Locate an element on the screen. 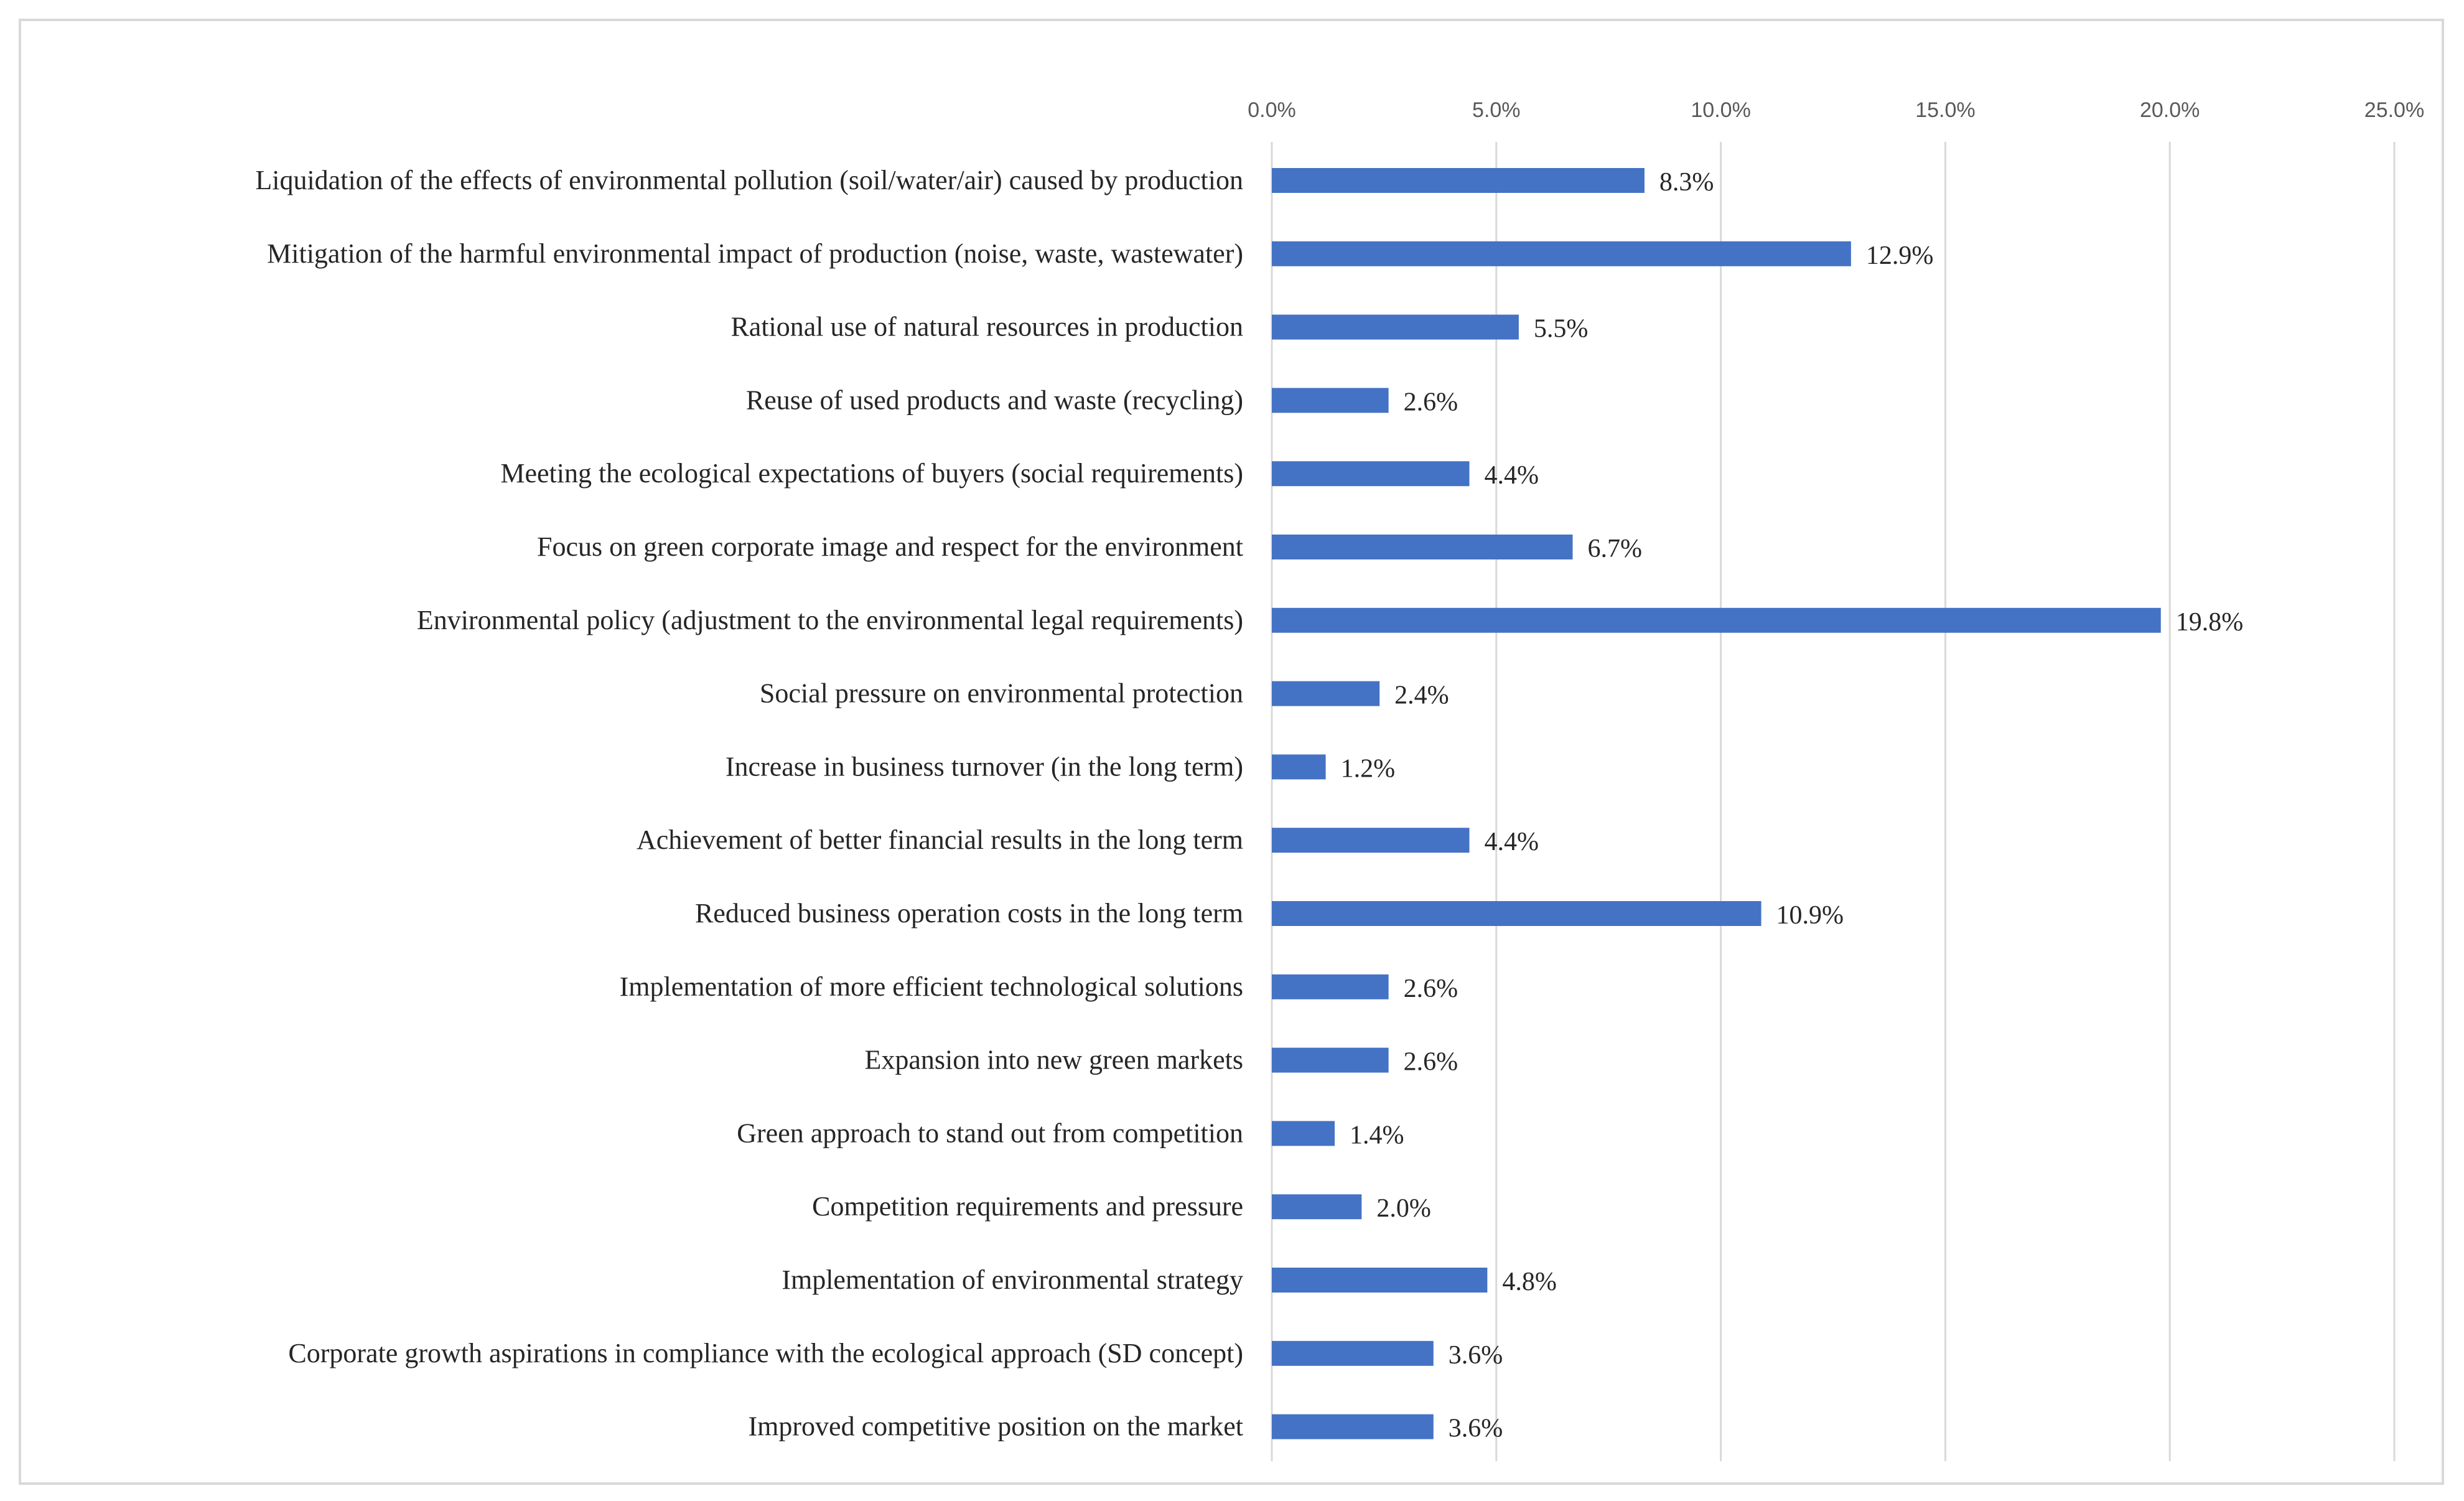 The image size is (2464, 1501). data-label: 1.4% is located at coordinates (1377, 1135).